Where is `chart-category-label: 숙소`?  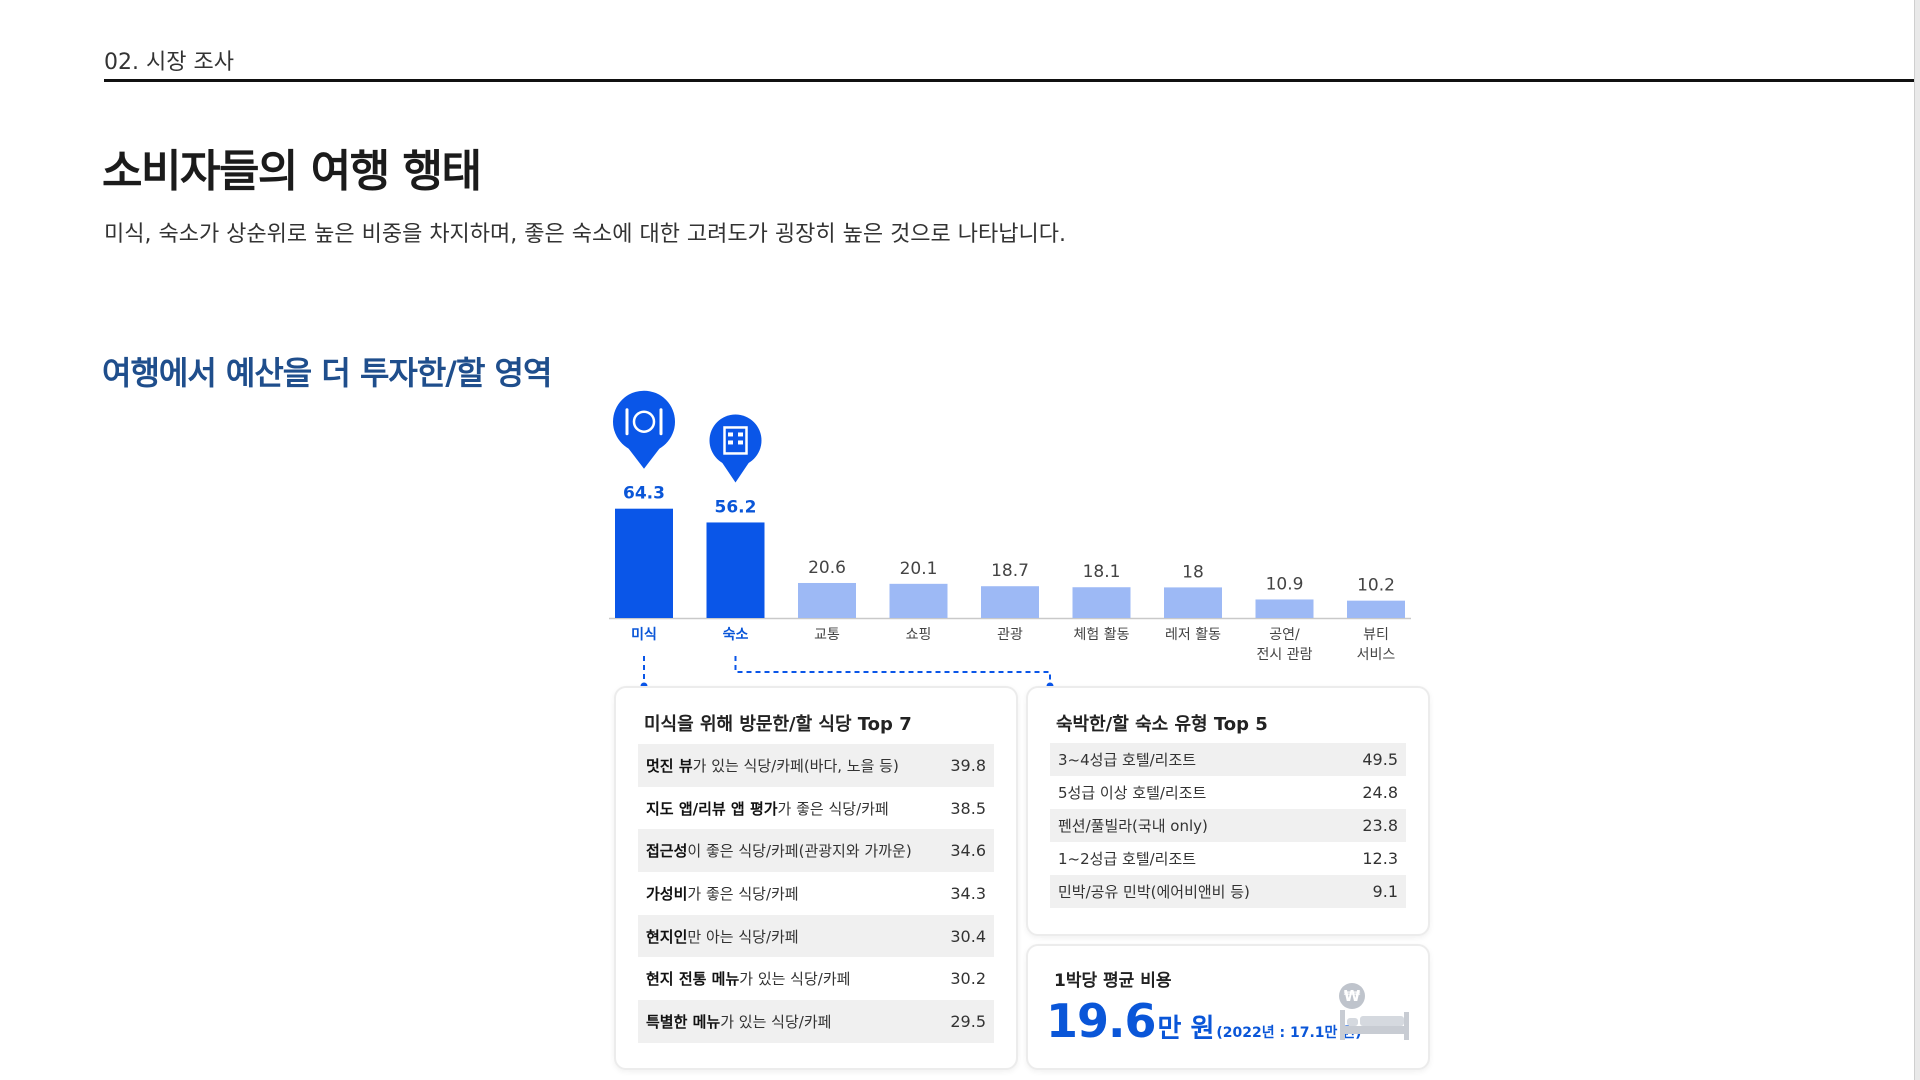 chart-category-label: 숙소 is located at coordinates (736, 635).